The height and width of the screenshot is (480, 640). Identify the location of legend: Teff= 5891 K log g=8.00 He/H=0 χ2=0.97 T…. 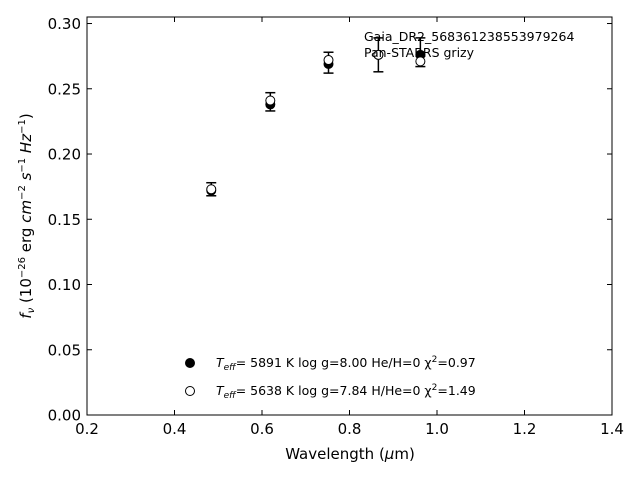
(330, 378).